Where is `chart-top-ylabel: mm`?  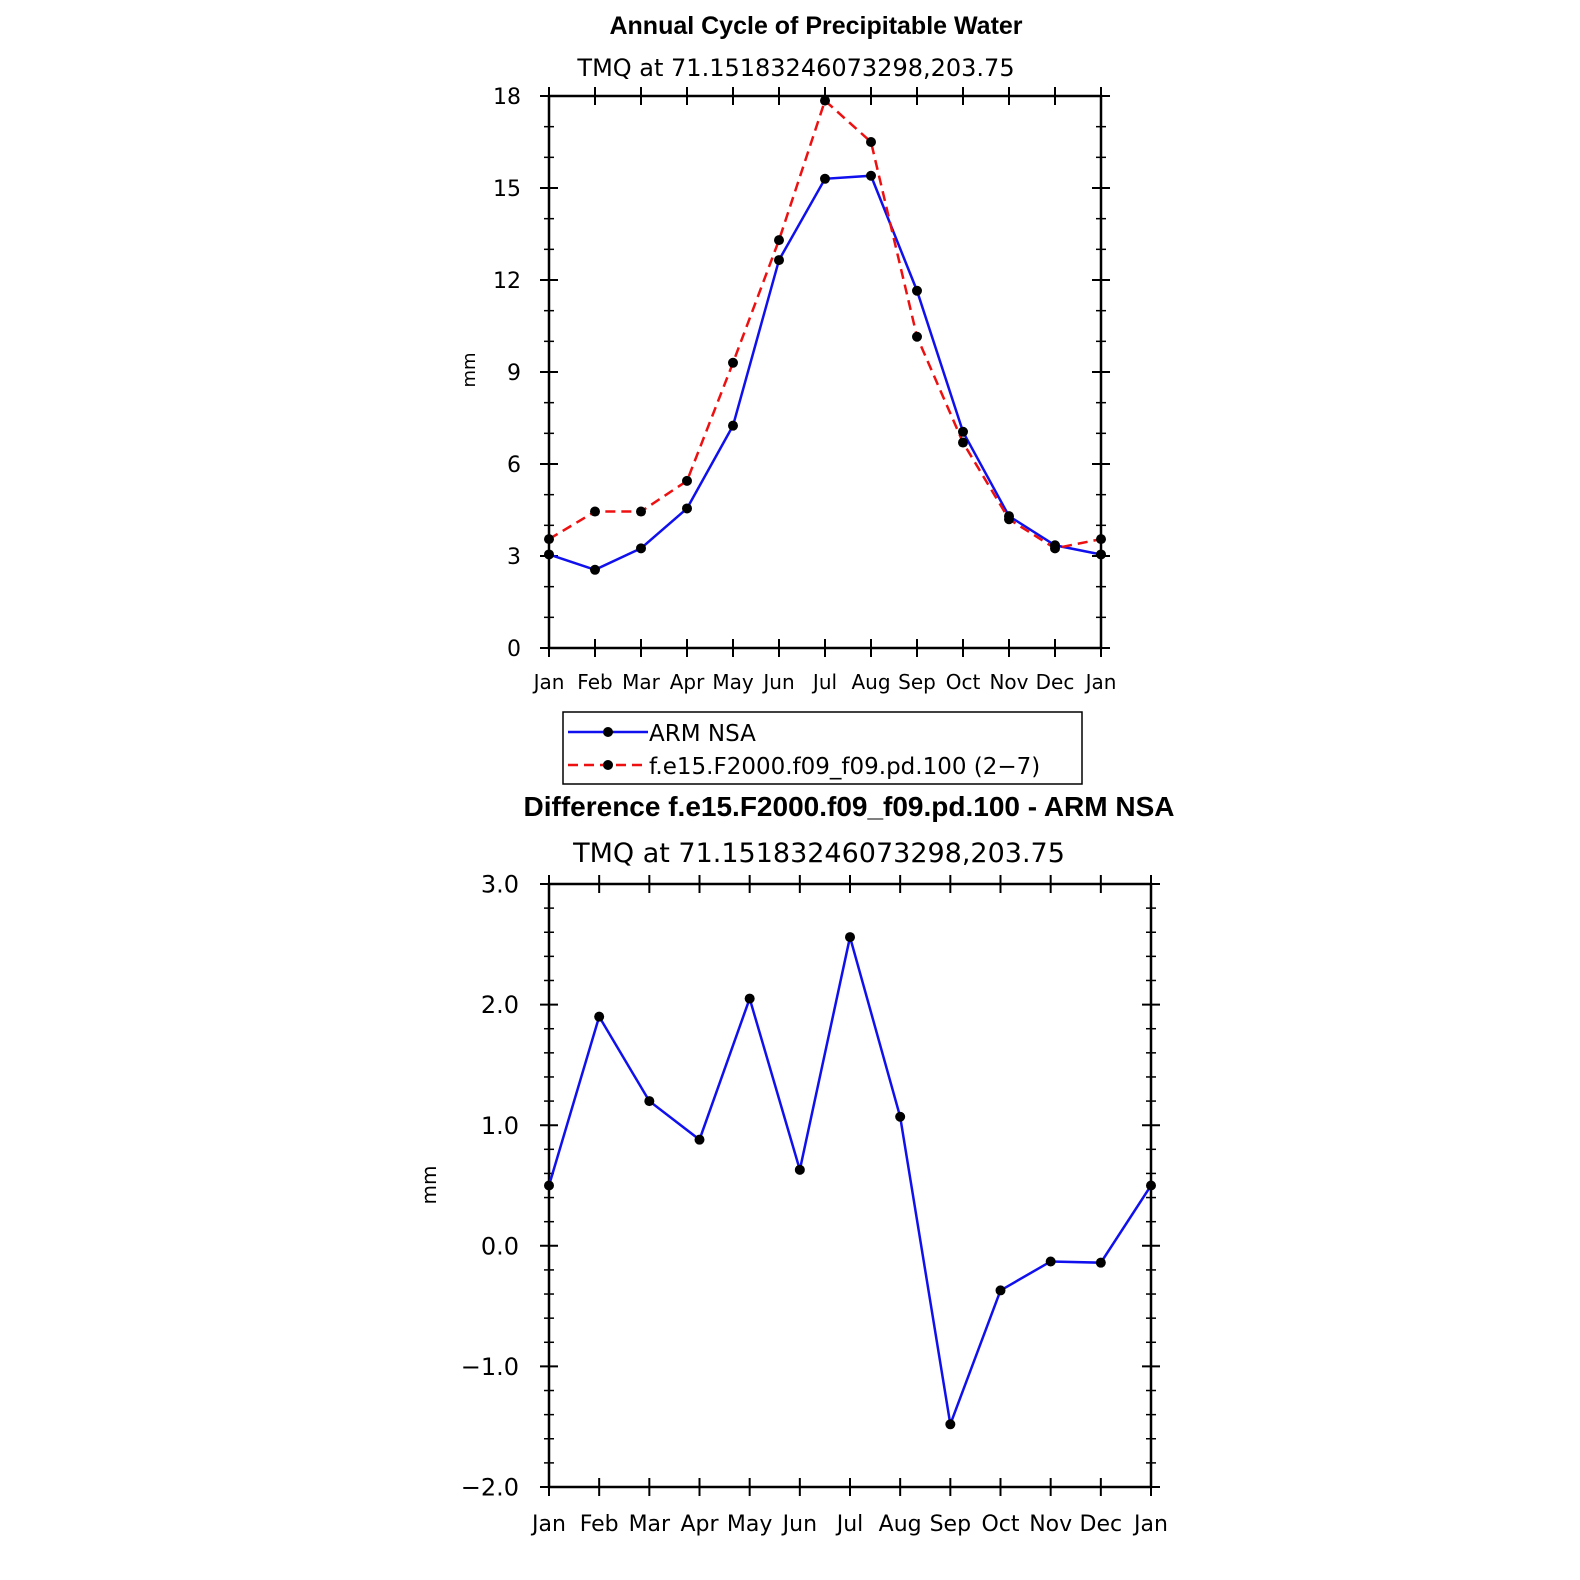
chart-top-ylabel: mm is located at coordinates (469, 369).